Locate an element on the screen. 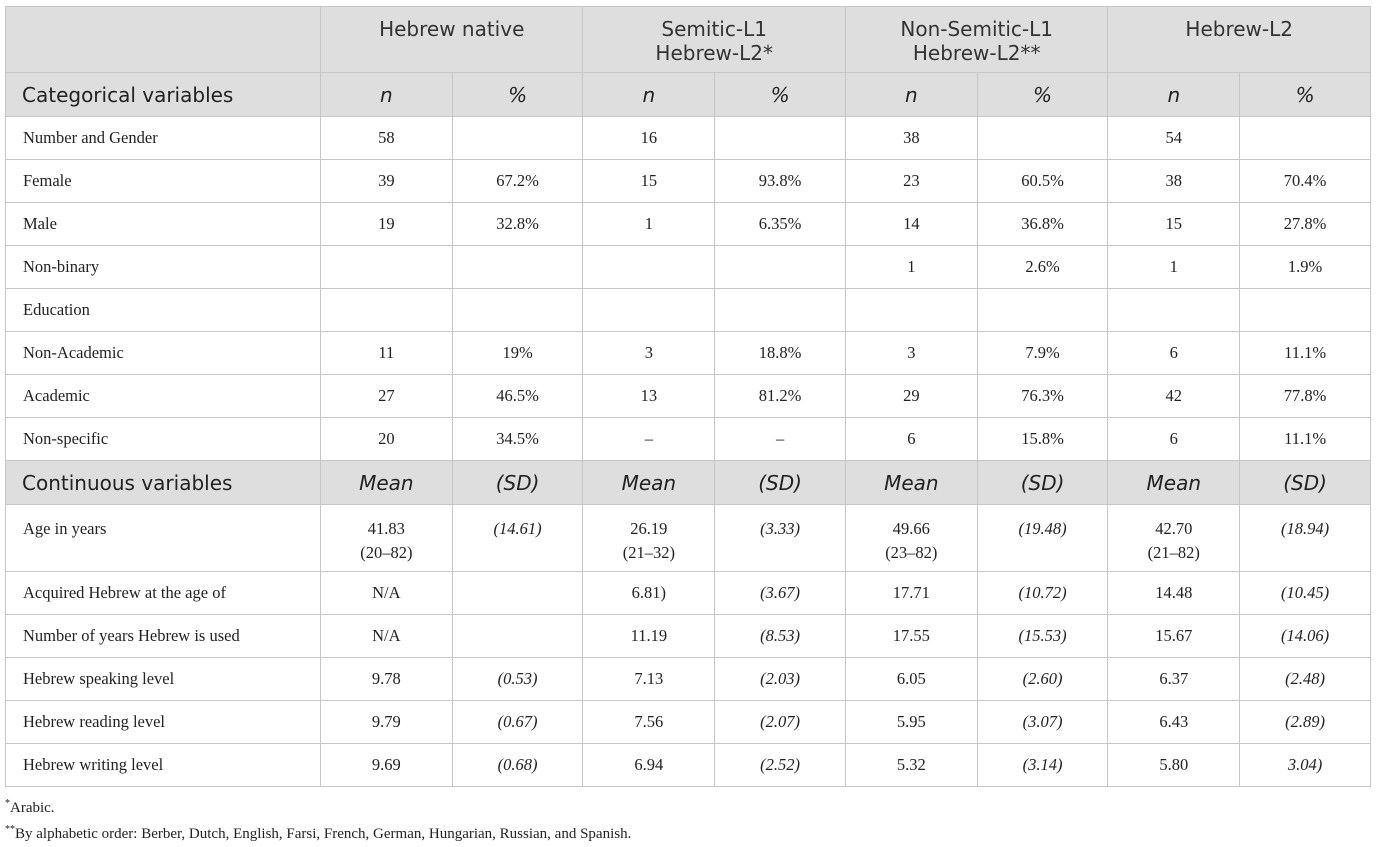  row-label: Age in years is located at coordinates (163, 538).